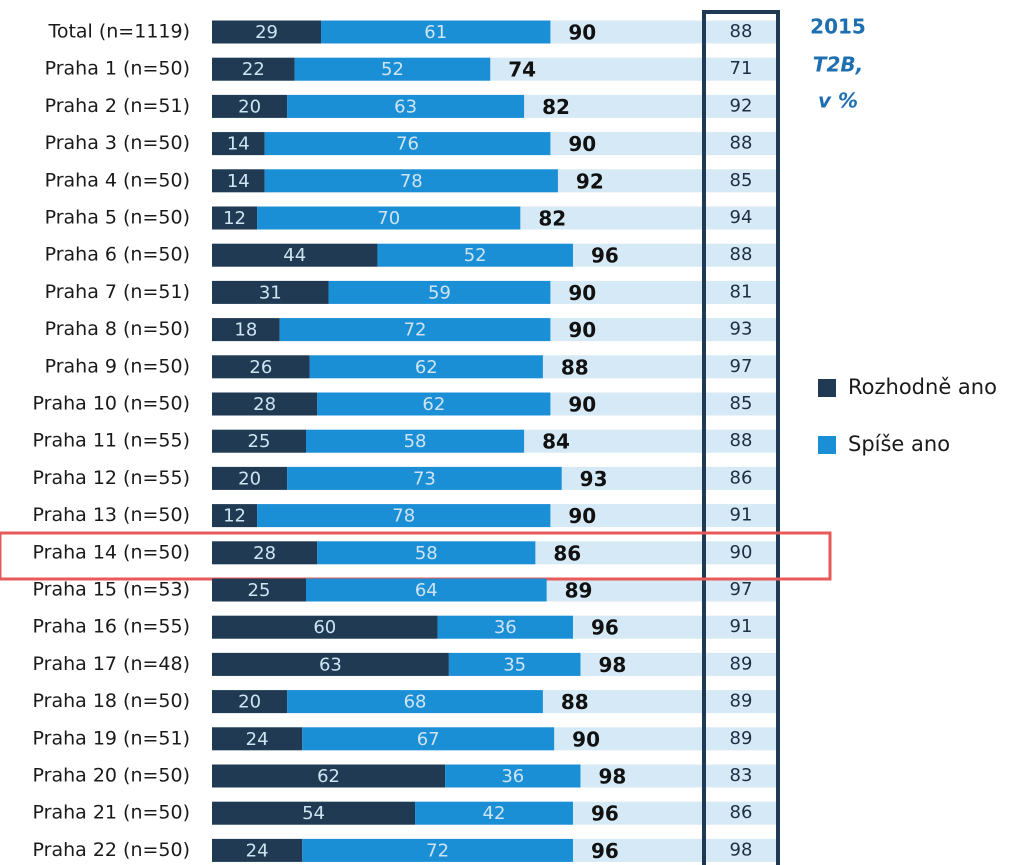  What do you see at coordinates (264, 404) in the screenshot?
I see `segment-label: 28` at bounding box center [264, 404].